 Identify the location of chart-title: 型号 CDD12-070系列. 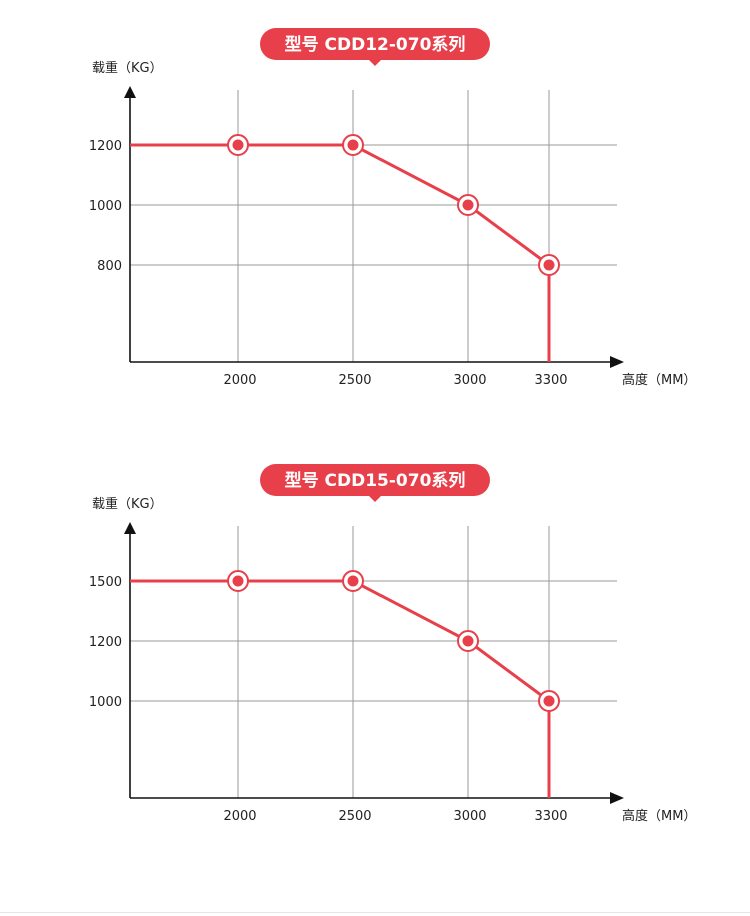
(375, 44).